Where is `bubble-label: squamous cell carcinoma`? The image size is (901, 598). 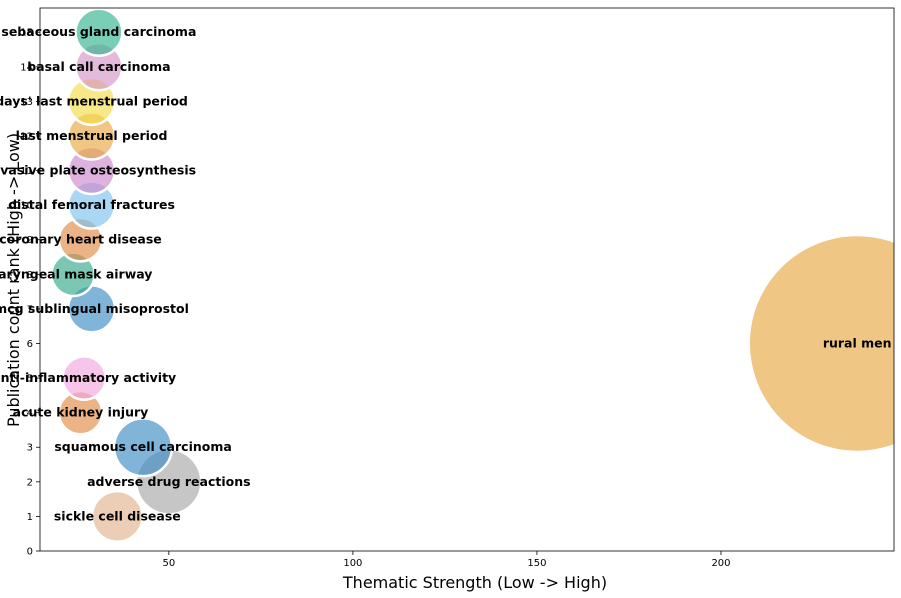
bubble-label: squamous cell carcinoma is located at coordinates (142, 446).